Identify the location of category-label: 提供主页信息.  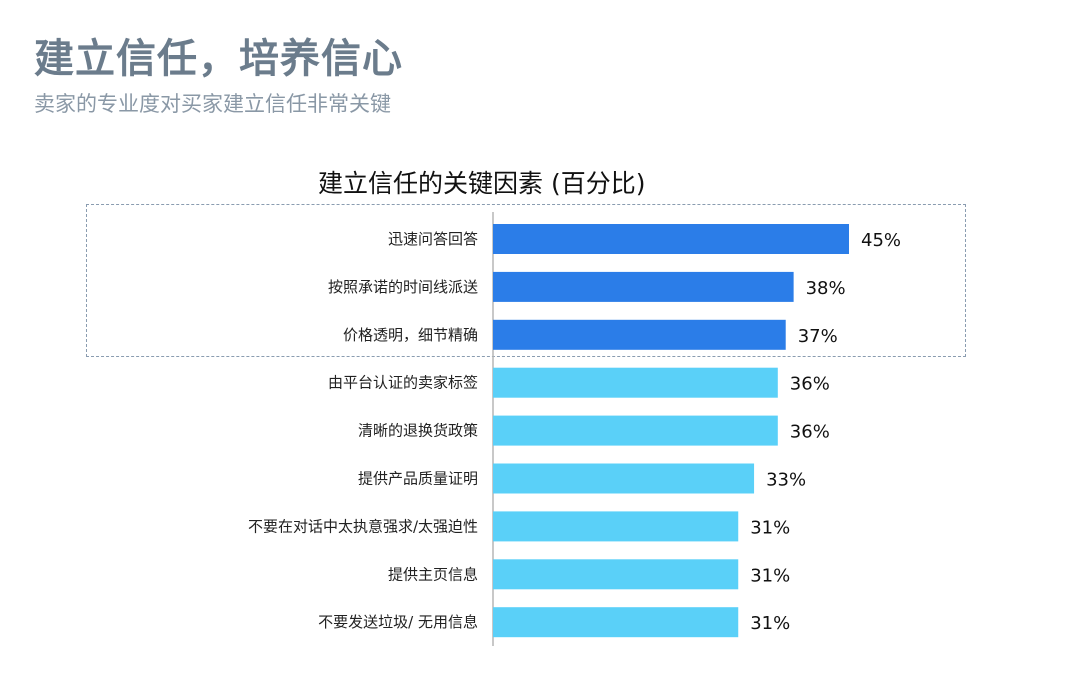
(433, 574).